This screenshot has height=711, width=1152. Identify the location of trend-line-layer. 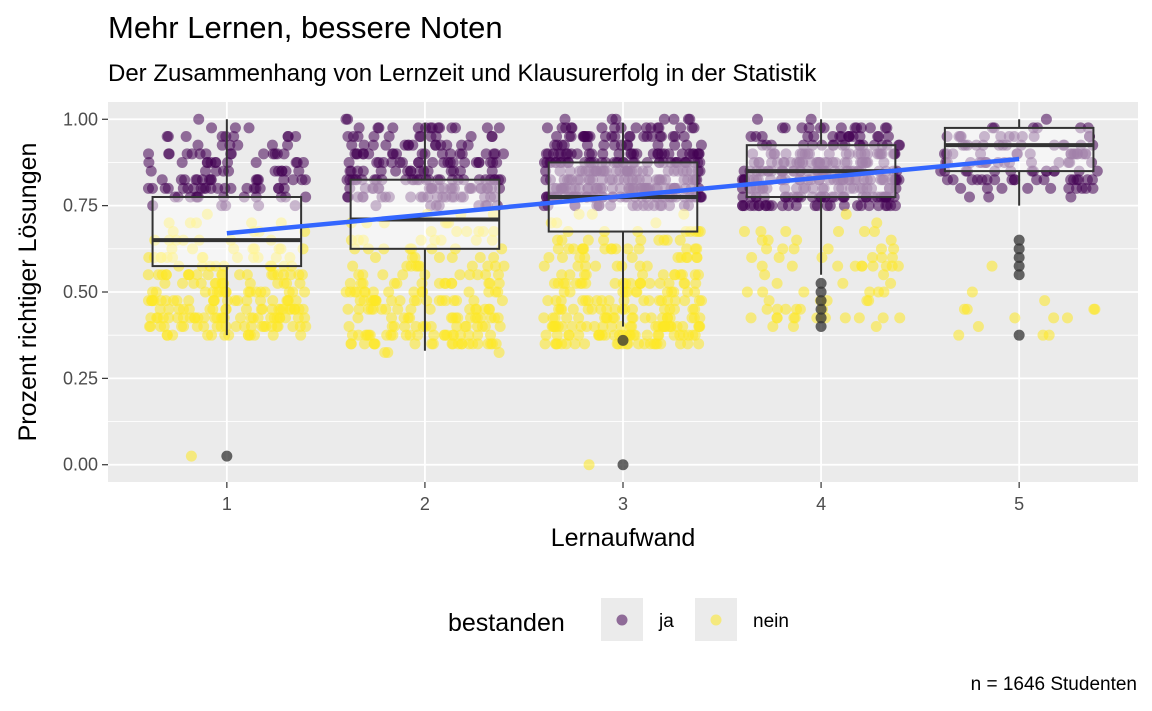
(623, 196).